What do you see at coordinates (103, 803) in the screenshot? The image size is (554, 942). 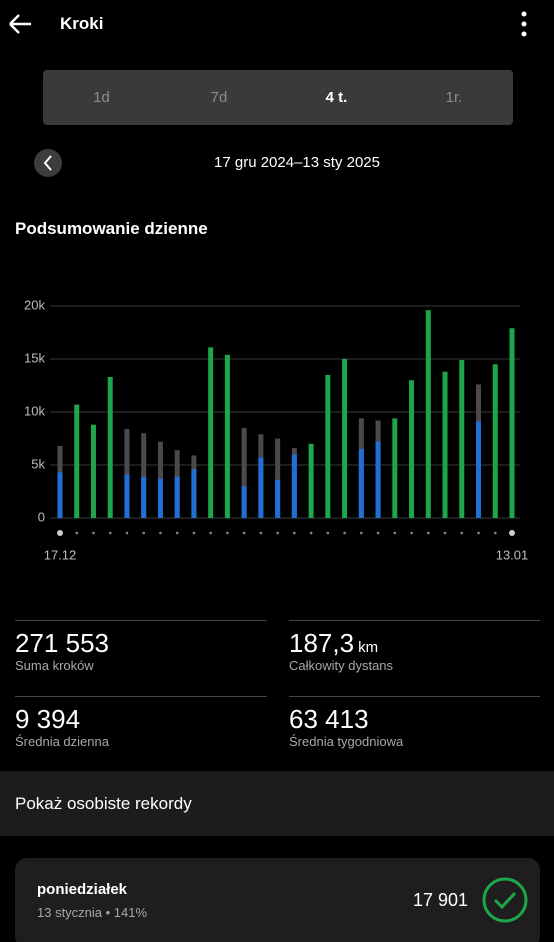 I see `records-link: Pokaż osobiste rekordy` at bounding box center [103, 803].